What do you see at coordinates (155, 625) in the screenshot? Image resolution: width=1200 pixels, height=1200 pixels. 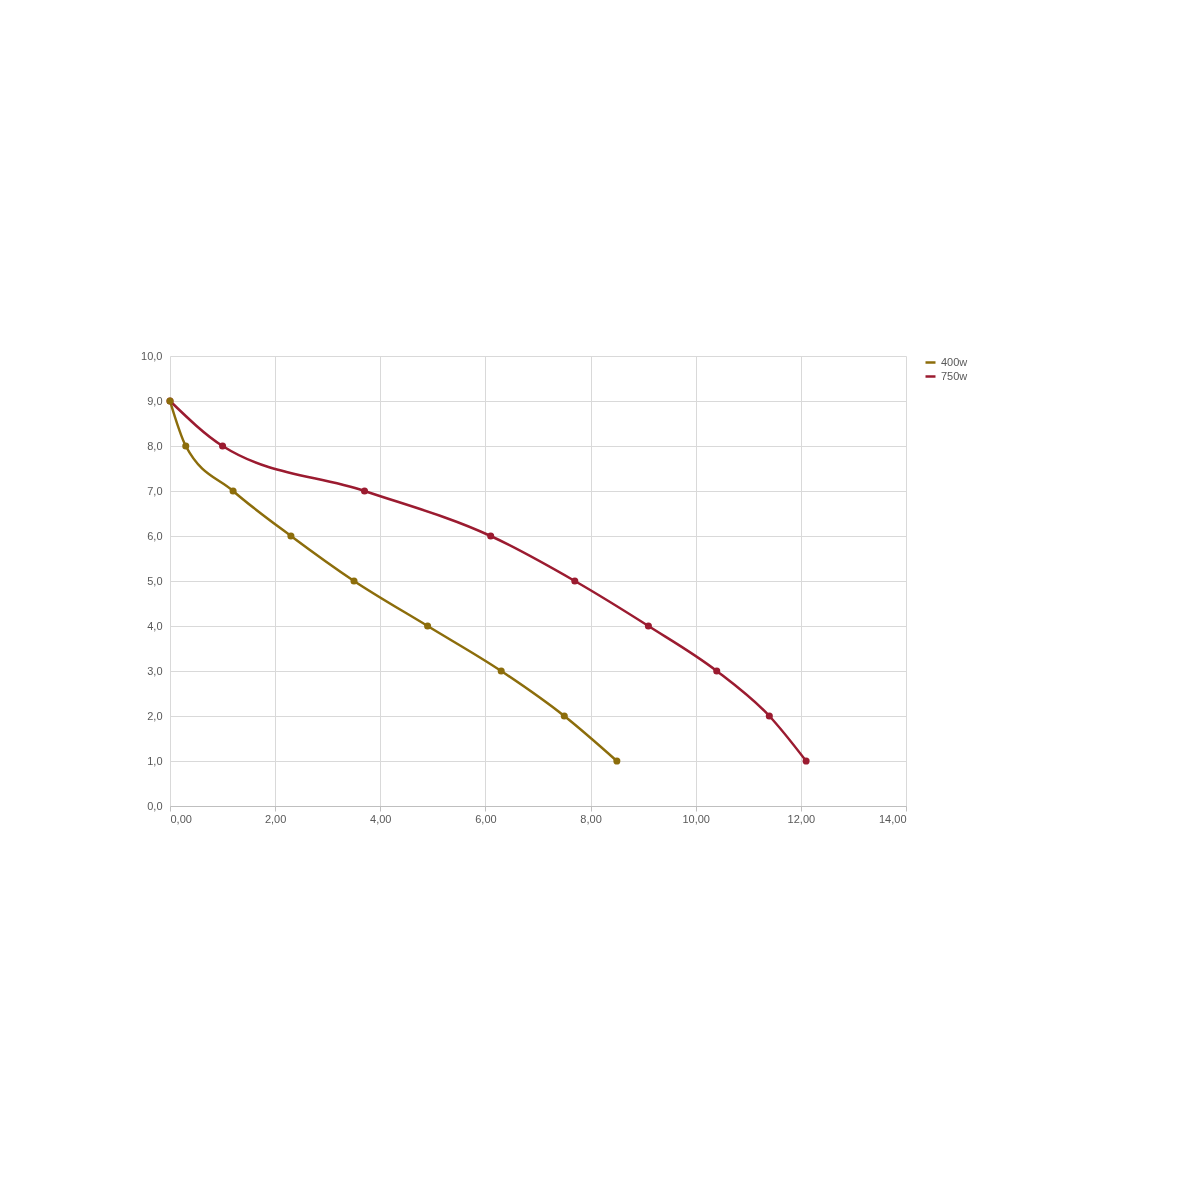 I see `y-tick-label: 4,0` at bounding box center [155, 625].